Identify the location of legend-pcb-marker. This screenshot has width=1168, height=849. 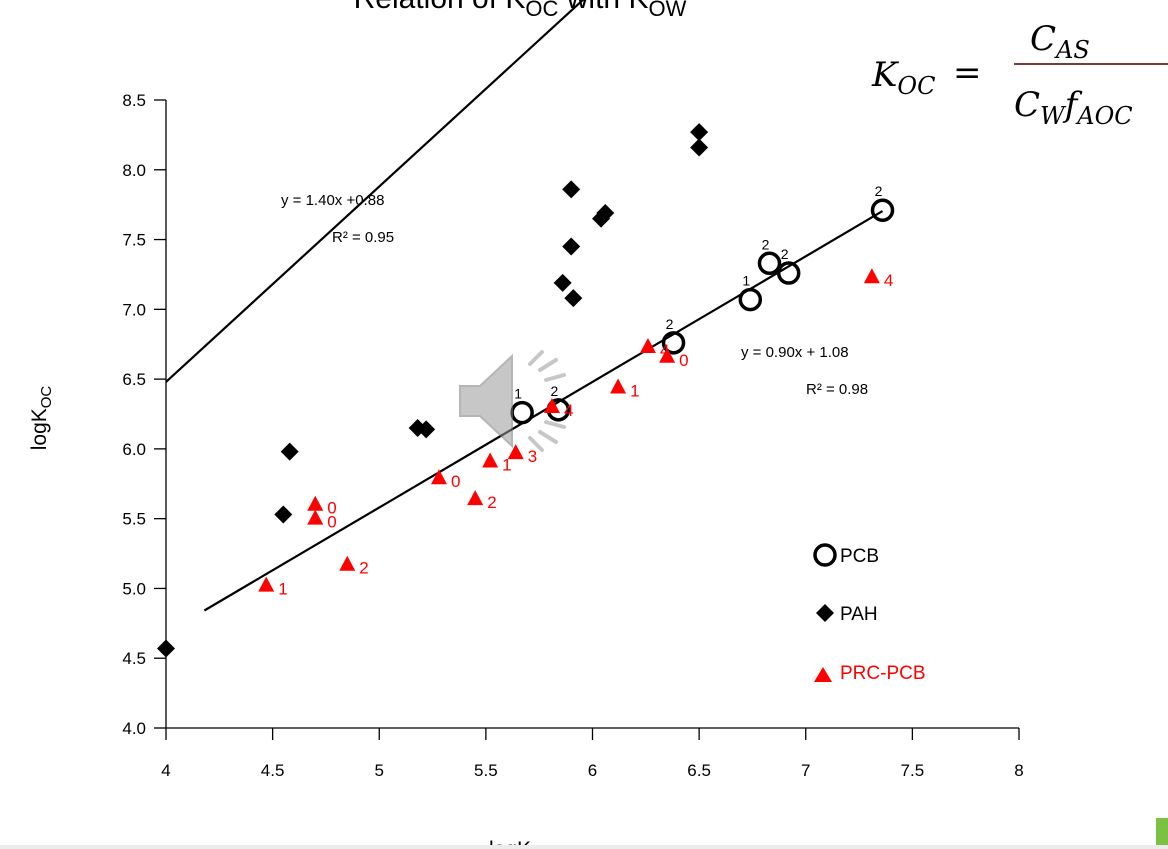
(825, 555).